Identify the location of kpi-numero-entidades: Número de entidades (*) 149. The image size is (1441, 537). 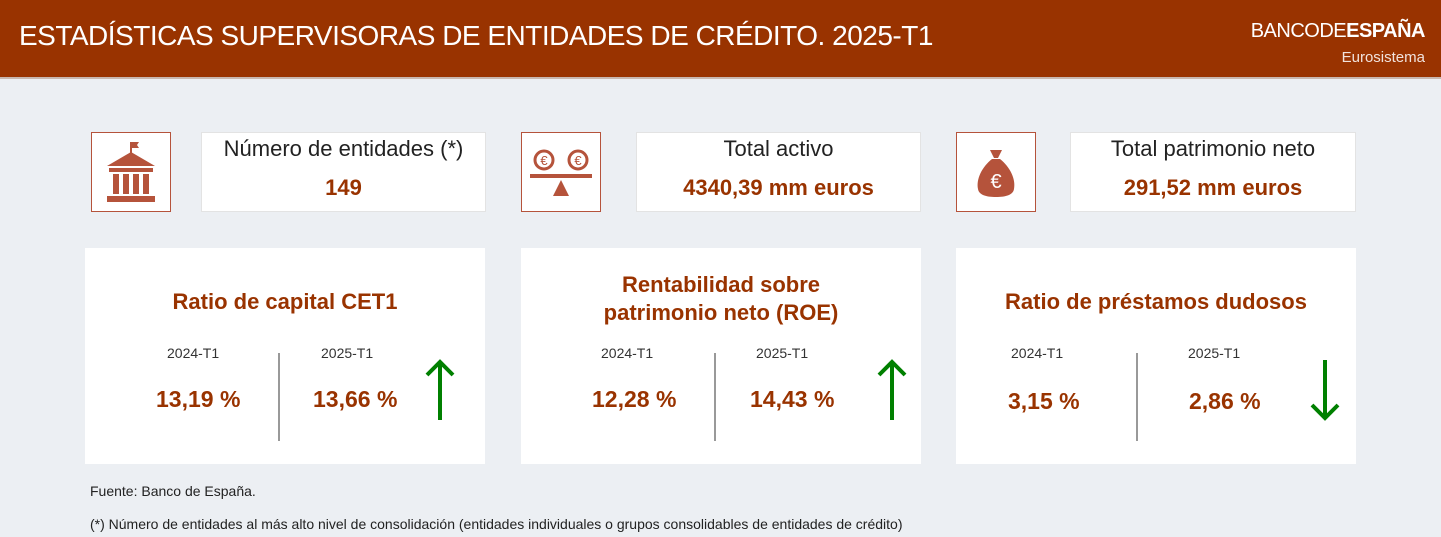
(343, 172).